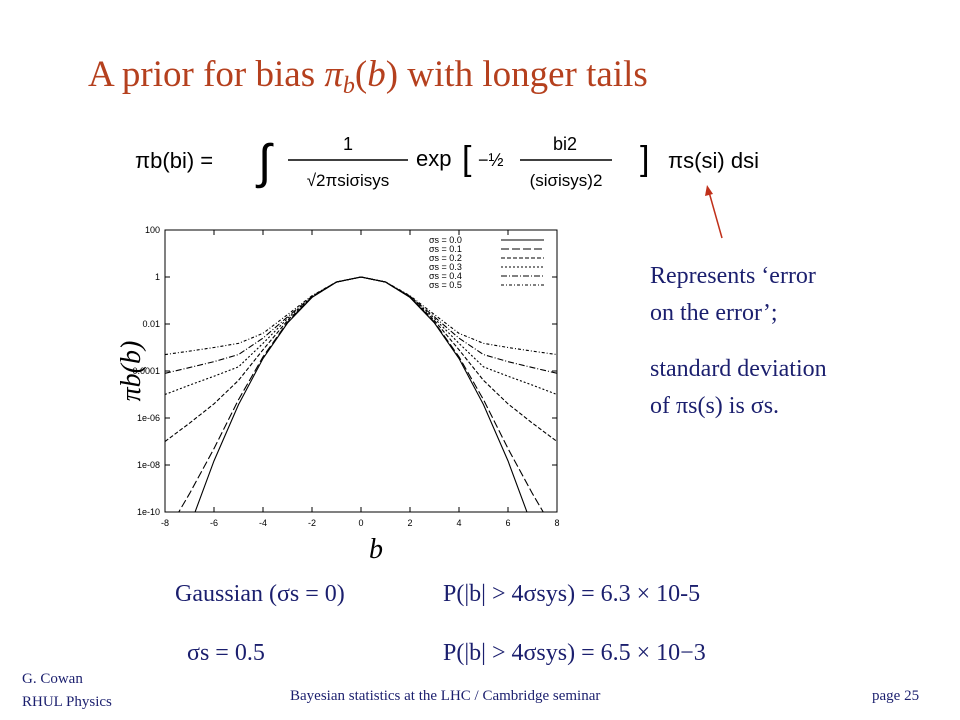 This screenshot has width=960, height=720. What do you see at coordinates (264, 162) in the screenshot?
I see `formula-integral: ∫` at bounding box center [264, 162].